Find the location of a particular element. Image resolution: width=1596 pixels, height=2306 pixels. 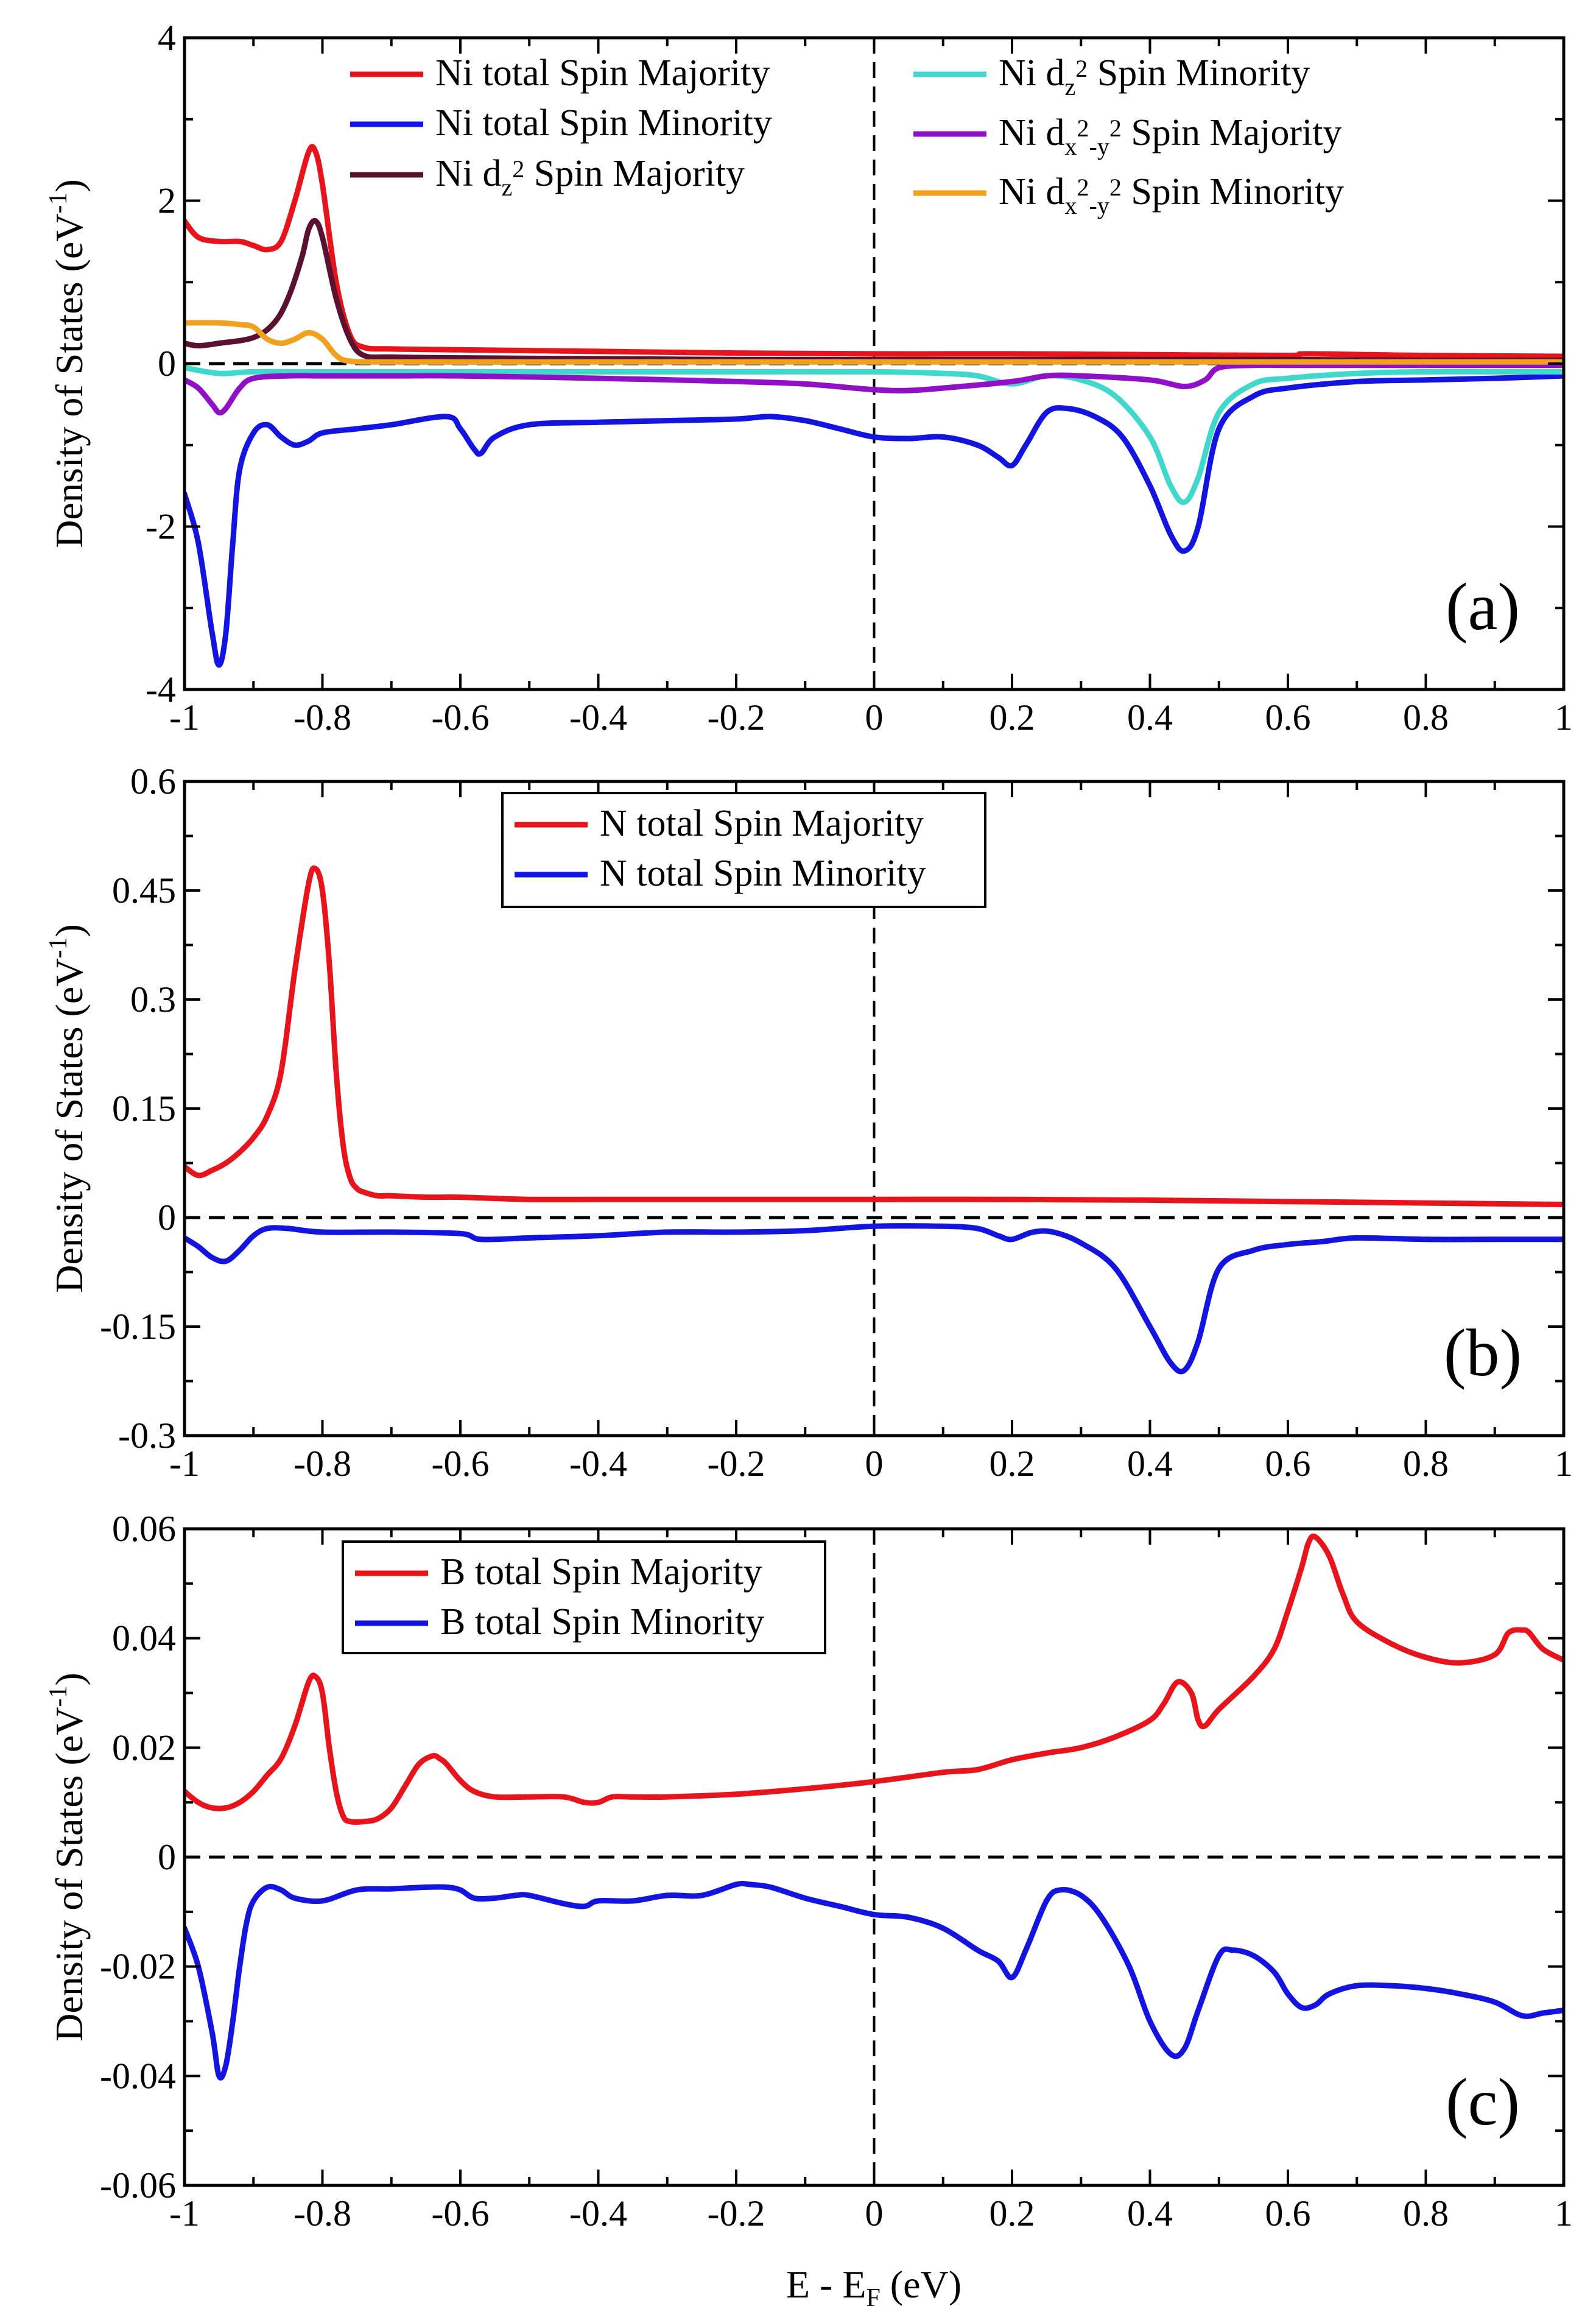

panel-label: (b) is located at coordinates (1483, 1353).